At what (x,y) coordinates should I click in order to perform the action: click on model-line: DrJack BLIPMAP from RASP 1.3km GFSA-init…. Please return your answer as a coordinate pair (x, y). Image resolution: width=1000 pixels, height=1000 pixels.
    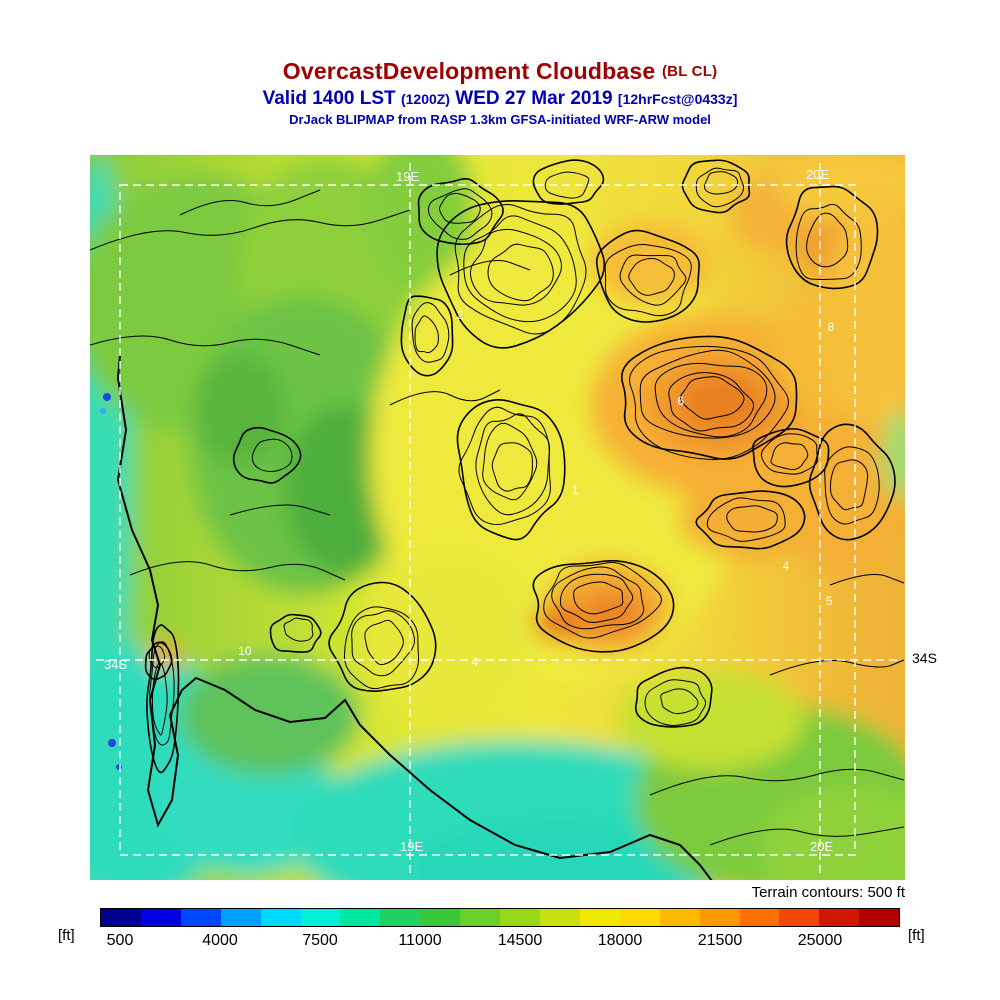
    Looking at the image, I should click on (500, 119).